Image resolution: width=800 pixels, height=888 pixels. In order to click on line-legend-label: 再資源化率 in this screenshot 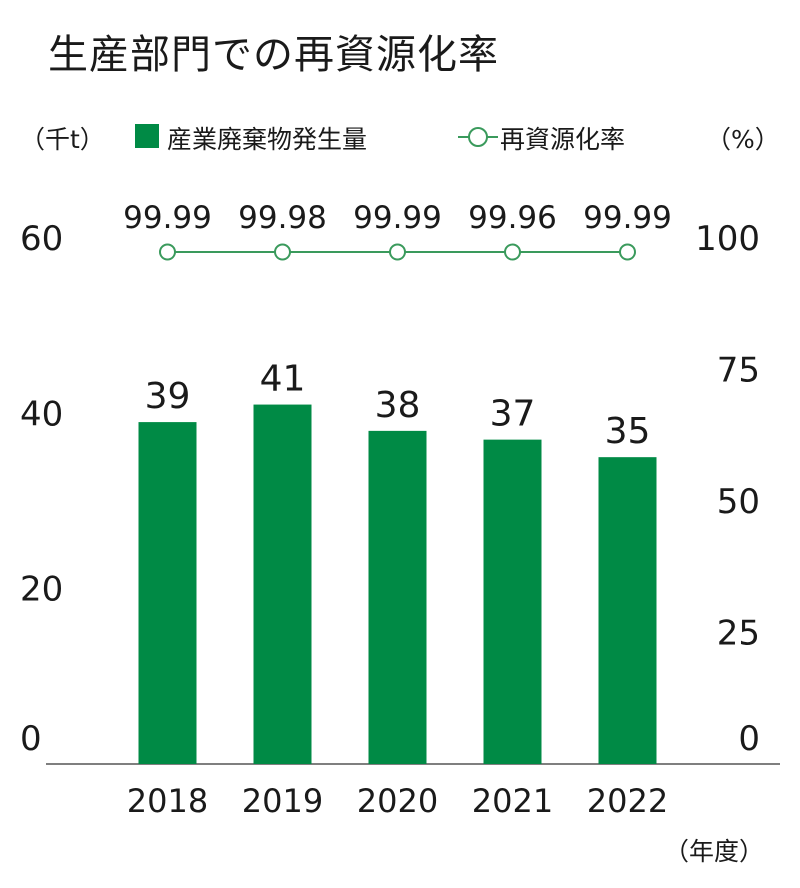, I will do `click(563, 139)`.